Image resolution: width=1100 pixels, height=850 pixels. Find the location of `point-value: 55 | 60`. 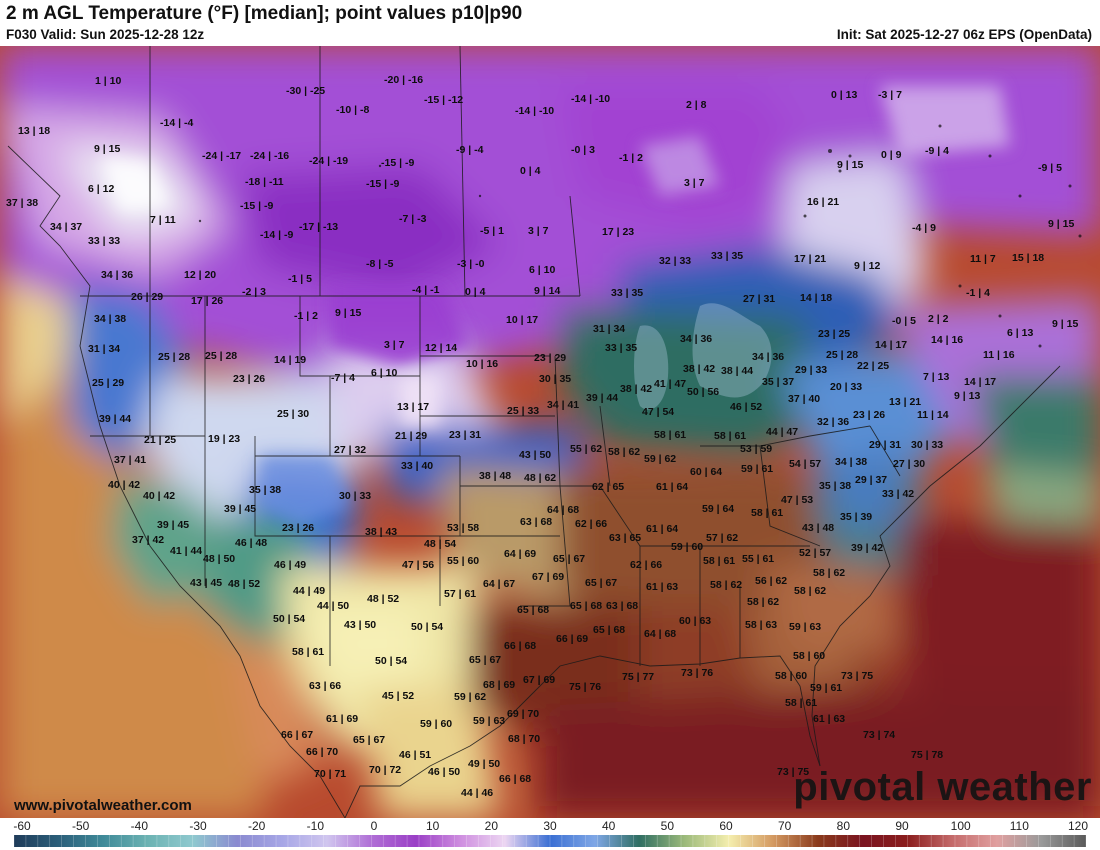

point-value: 55 | 60 is located at coordinates (463, 561).